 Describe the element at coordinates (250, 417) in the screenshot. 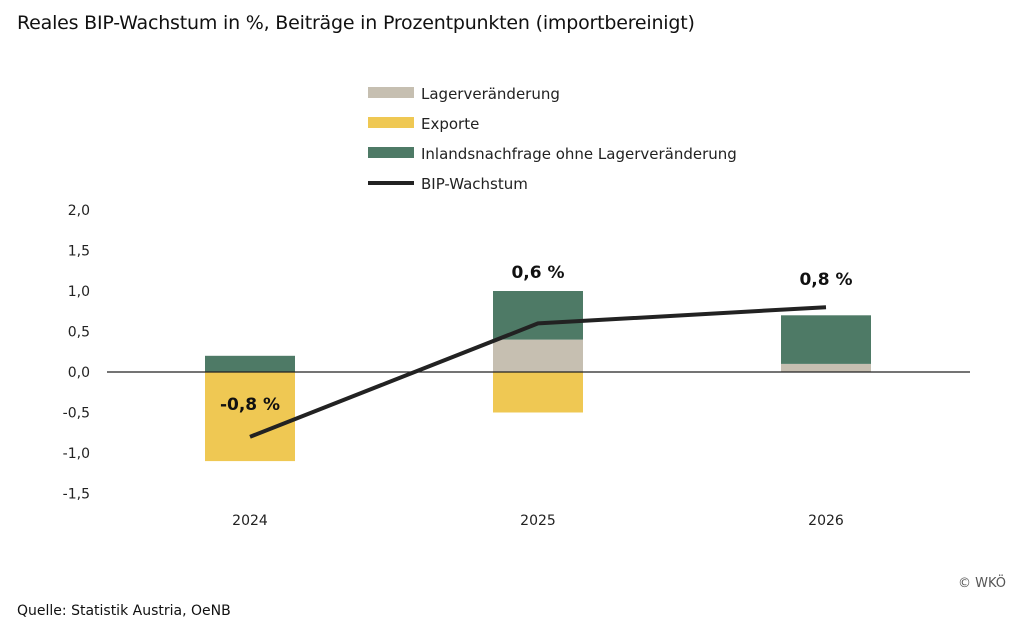

I see `bar-exporte-2024` at that location.